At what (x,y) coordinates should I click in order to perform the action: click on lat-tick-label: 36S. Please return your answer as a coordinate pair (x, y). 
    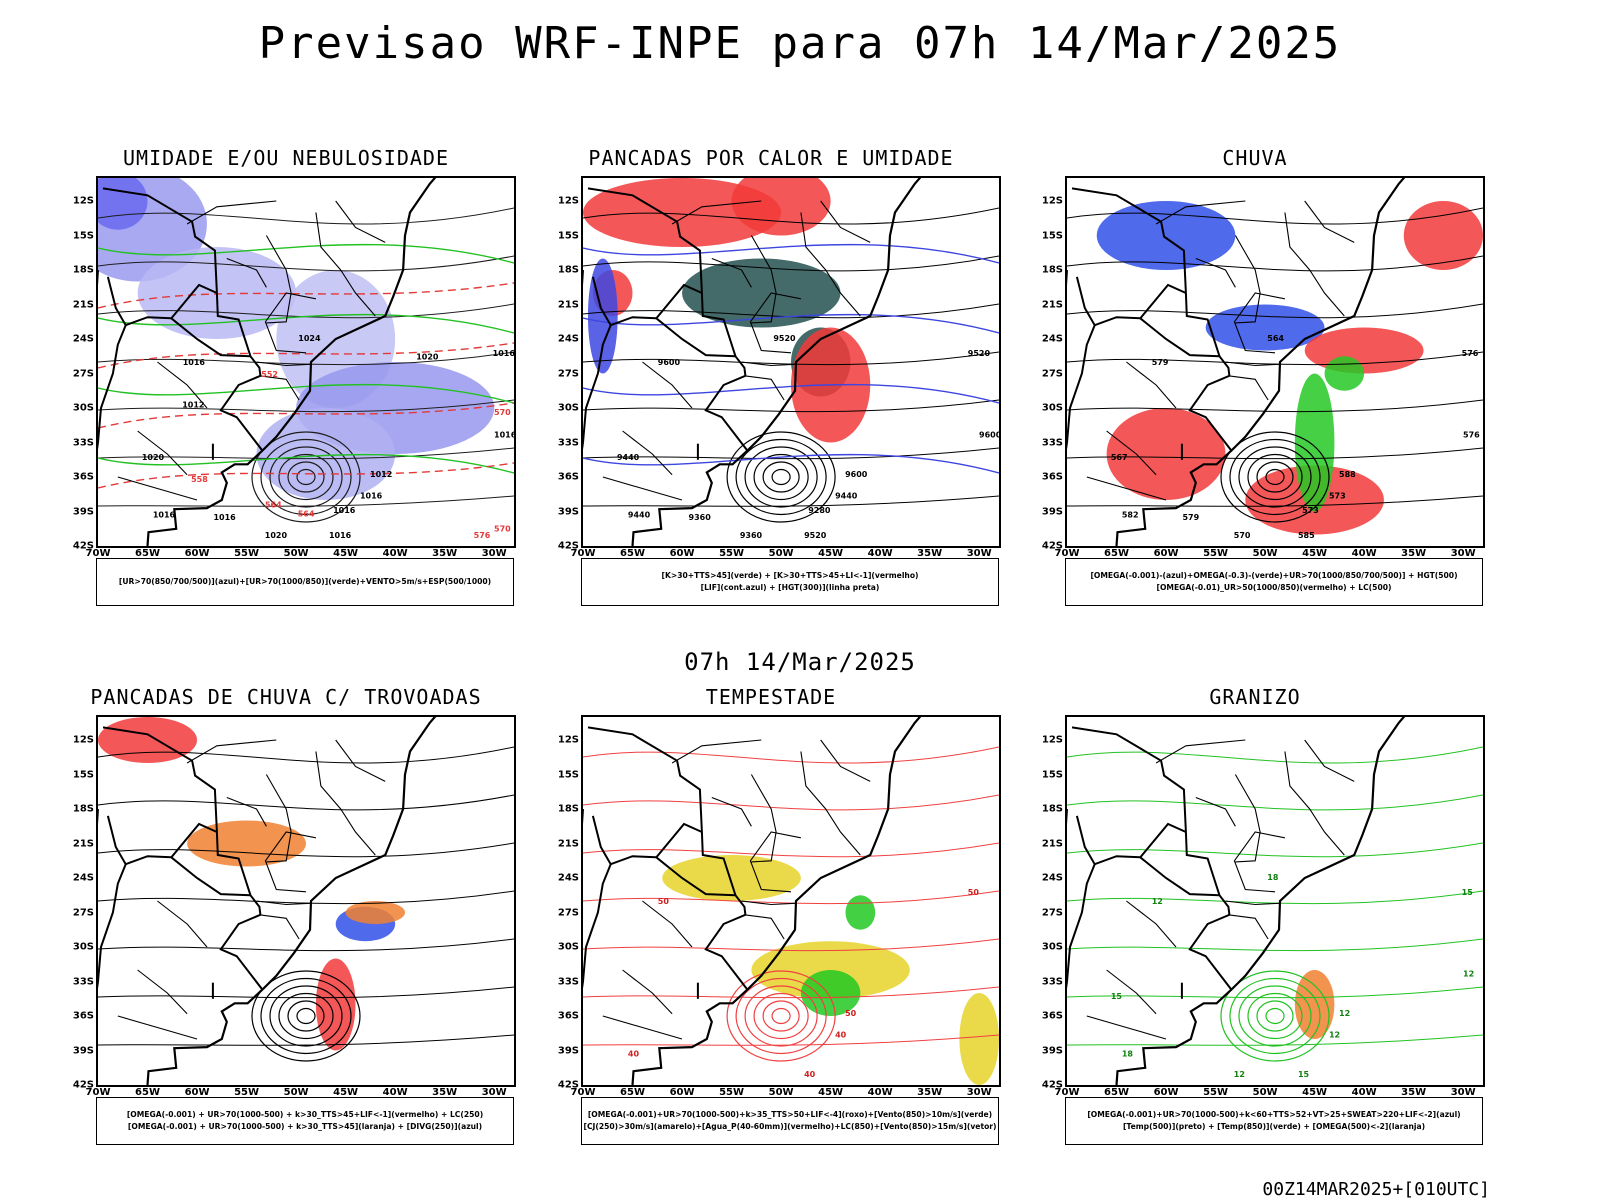
    Looking at the image, I should click on (83, 477).